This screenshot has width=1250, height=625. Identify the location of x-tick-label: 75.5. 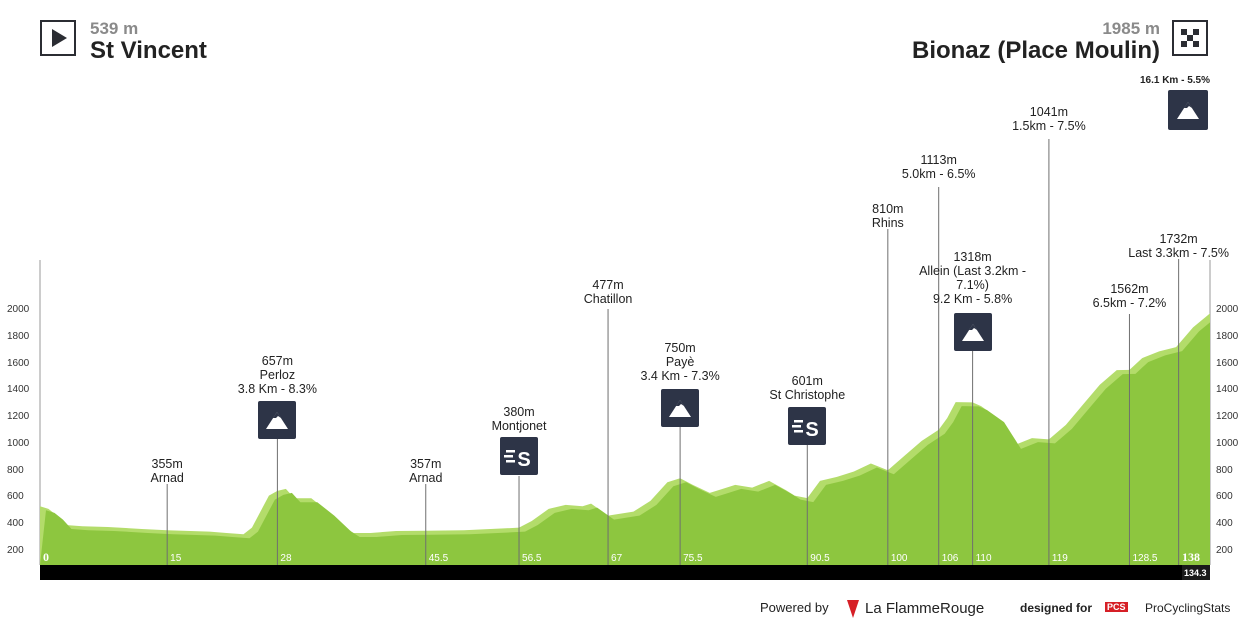
(693, 558).